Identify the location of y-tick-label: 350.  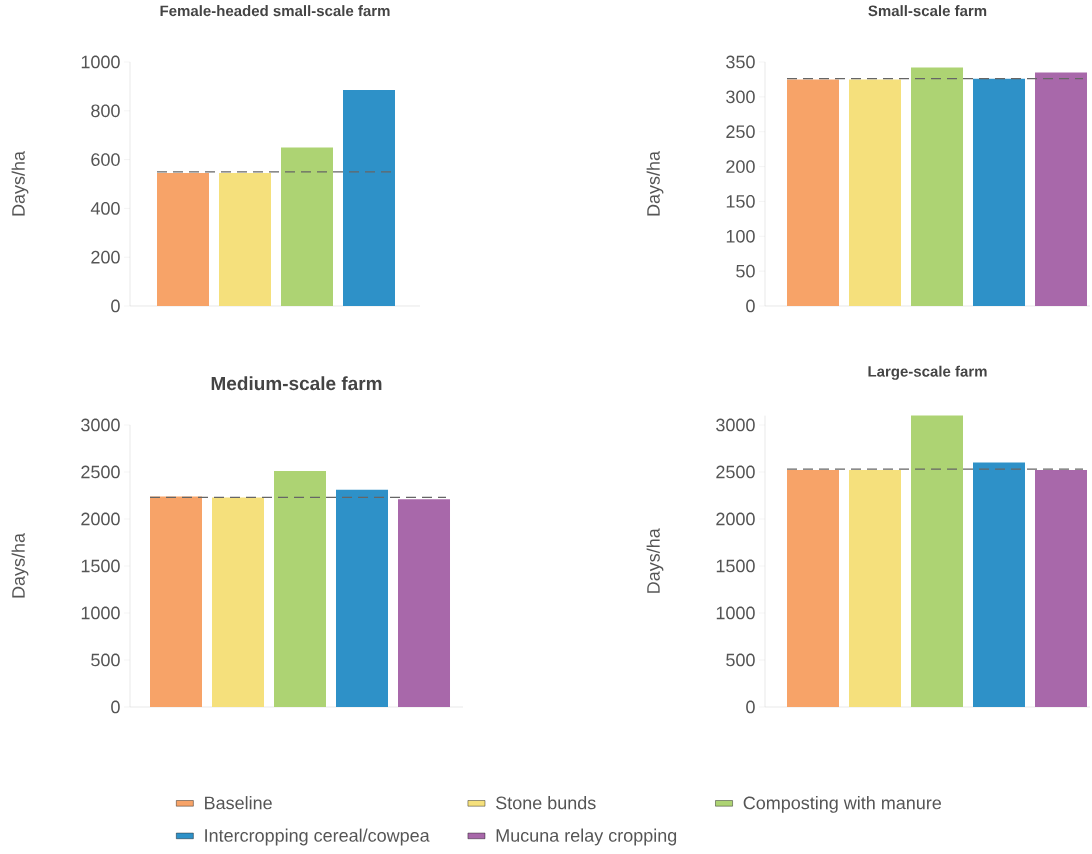
(740, 62).